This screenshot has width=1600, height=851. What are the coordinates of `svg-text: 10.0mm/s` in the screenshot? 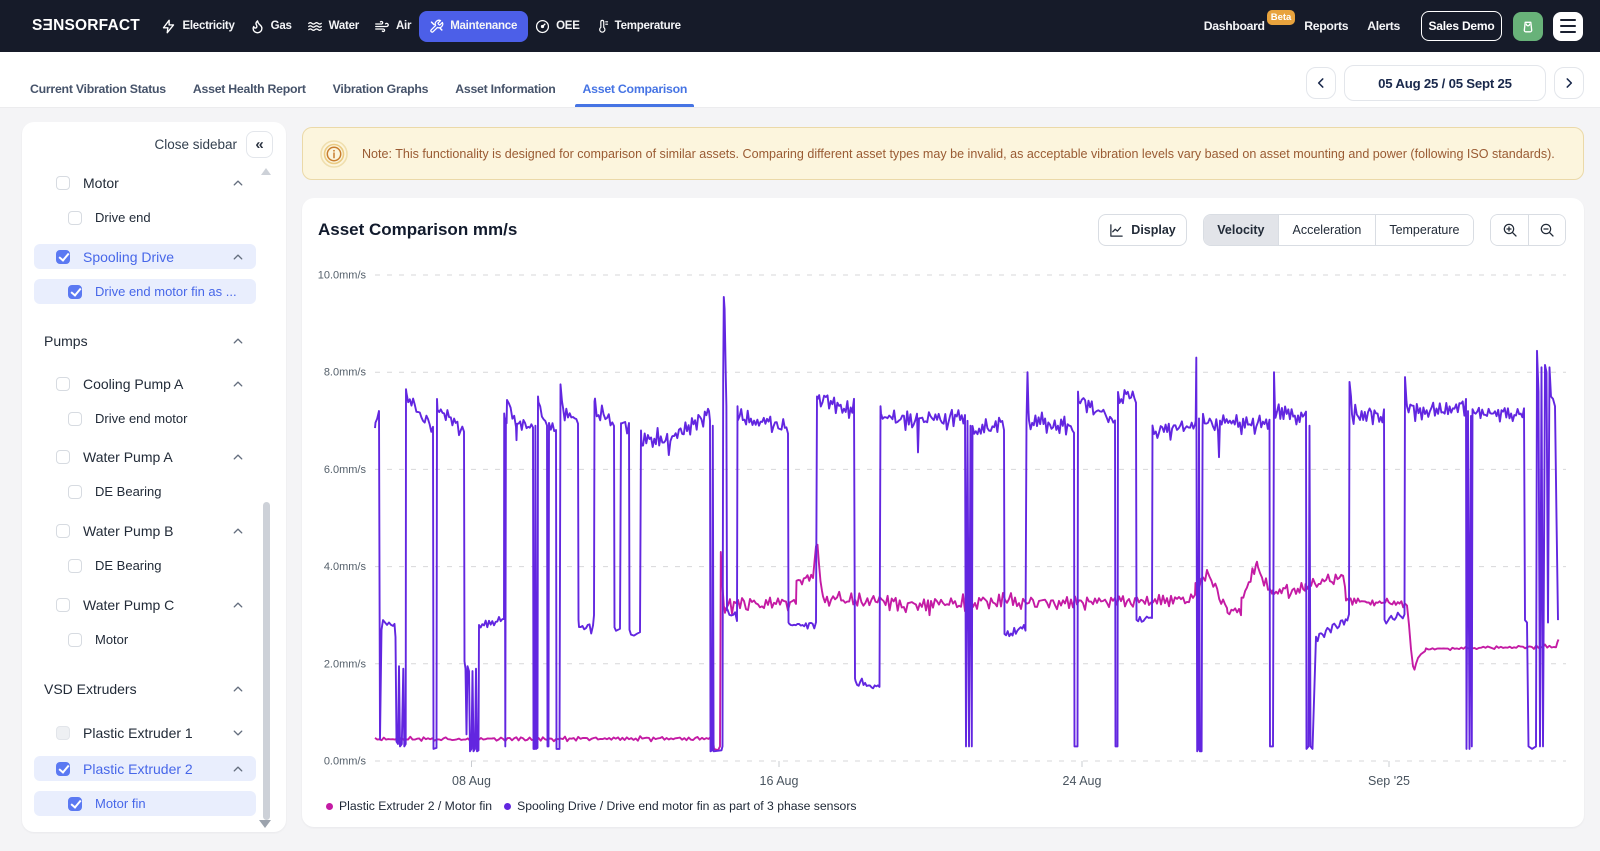 It's located at (342, 276).